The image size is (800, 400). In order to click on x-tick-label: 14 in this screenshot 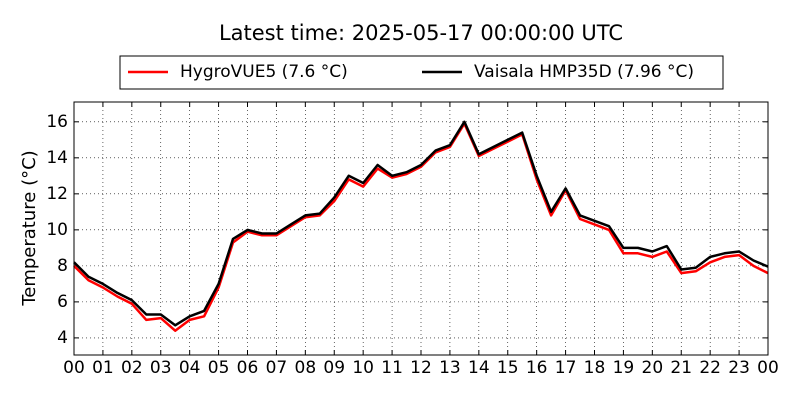, I will do `click(479, 368)`.